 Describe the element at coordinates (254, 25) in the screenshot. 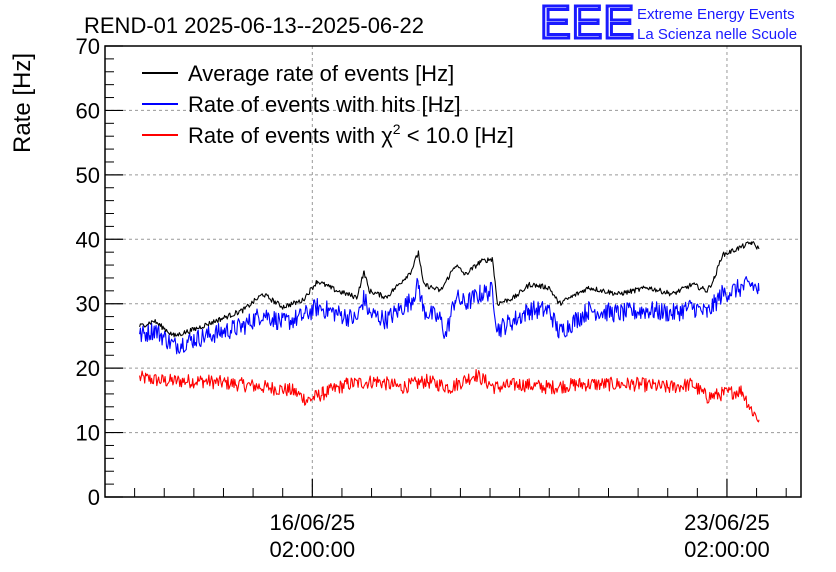

I see `chart-title: REND-01 2025-06-13--2025-06-22` at that location.